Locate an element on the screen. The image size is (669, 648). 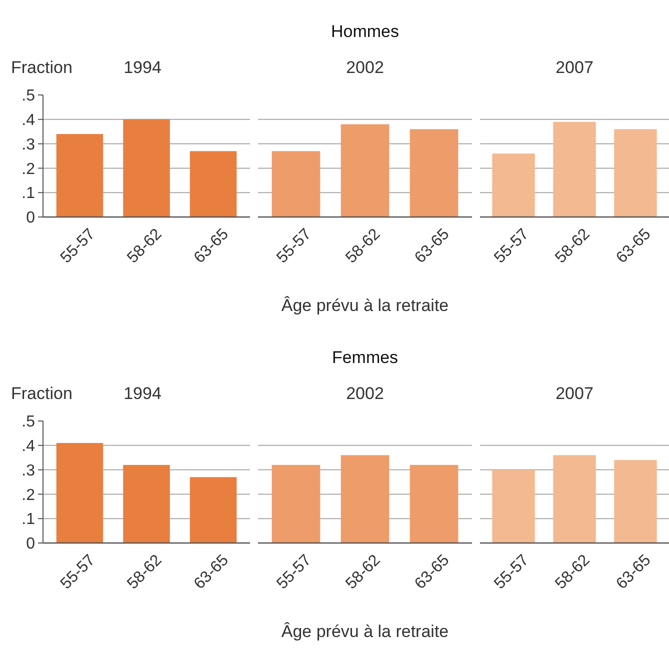
text: Hommes is located at coordinates (365, 31).